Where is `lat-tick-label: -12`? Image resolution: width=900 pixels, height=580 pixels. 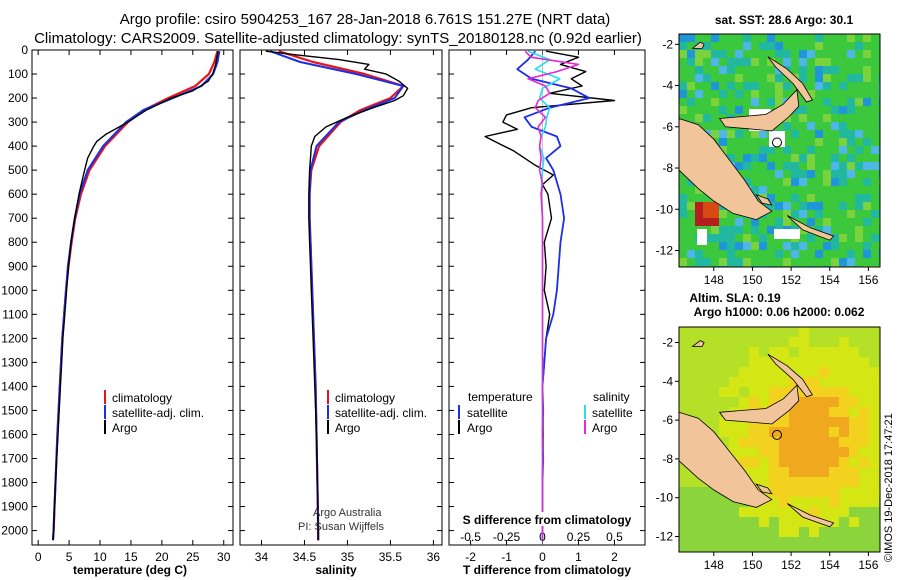
lat-tick-label: -12 is located at coordinates (665, 536).